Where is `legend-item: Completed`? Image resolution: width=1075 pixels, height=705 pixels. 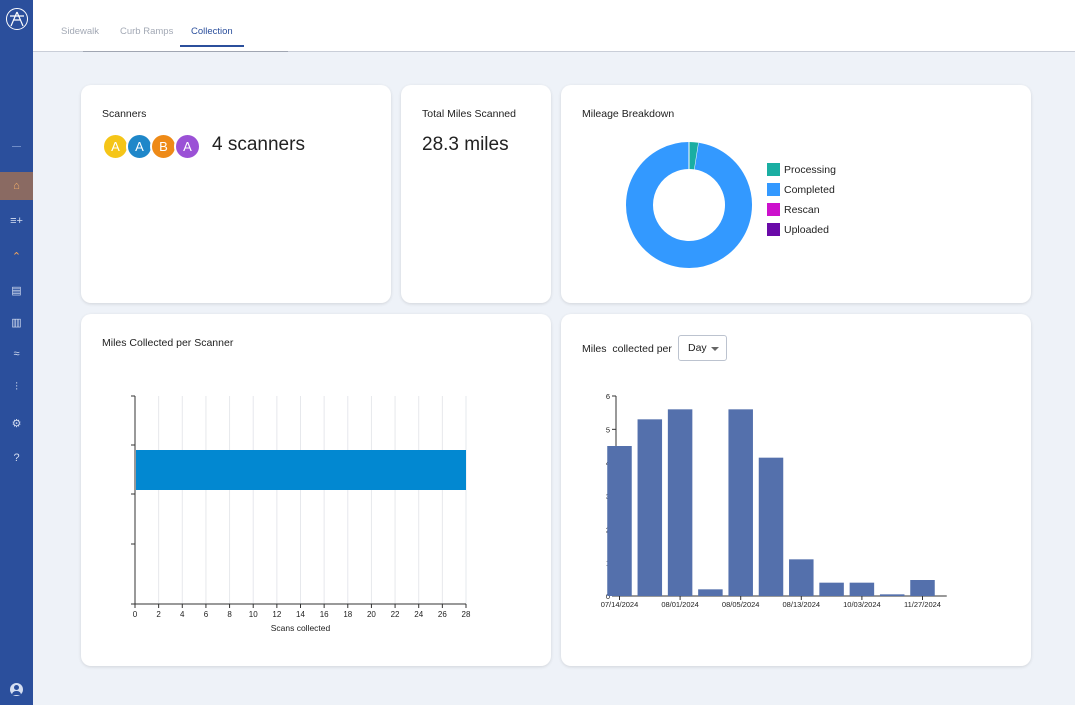
legend-item: Completed is located at coordinates (801, 189).